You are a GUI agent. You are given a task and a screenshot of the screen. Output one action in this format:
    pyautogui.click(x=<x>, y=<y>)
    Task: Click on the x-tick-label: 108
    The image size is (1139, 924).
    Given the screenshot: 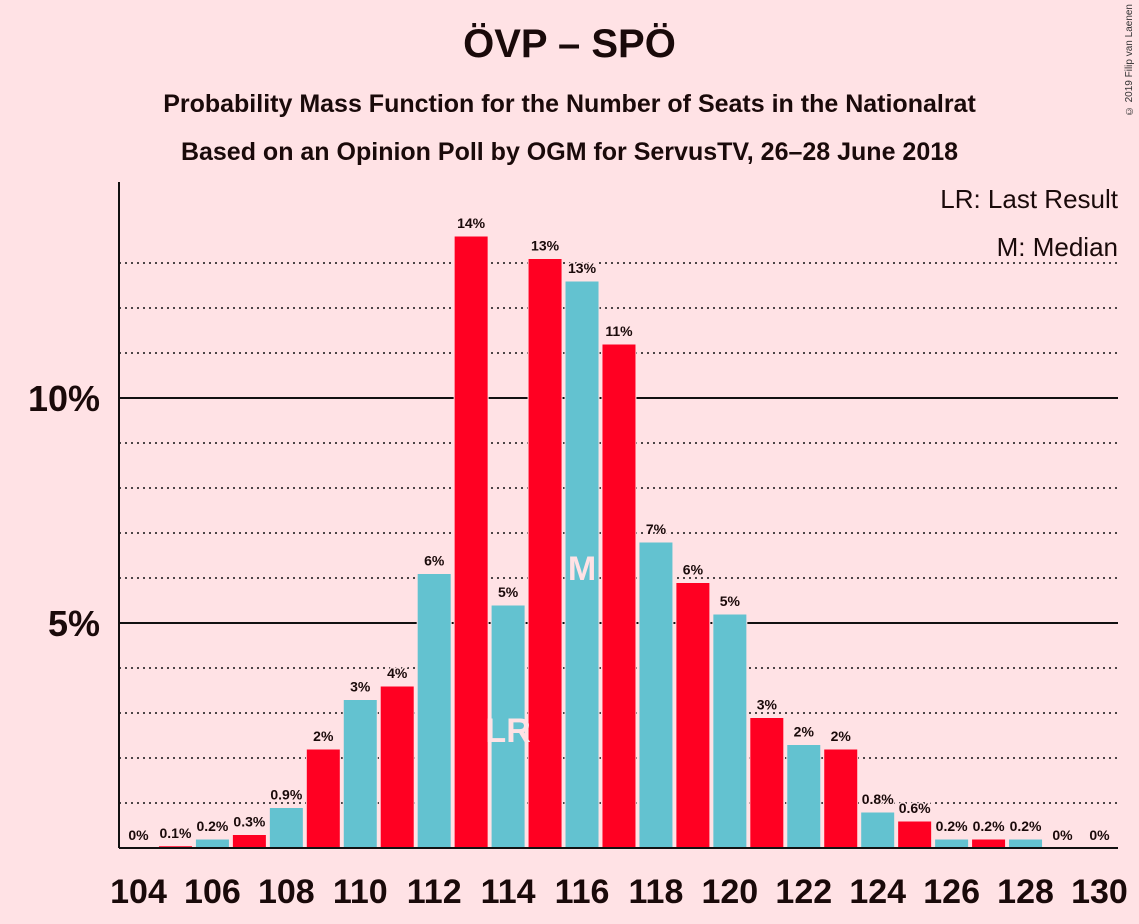 What is the action you would take?
    pyautogui.click(x=286, y=892)
    